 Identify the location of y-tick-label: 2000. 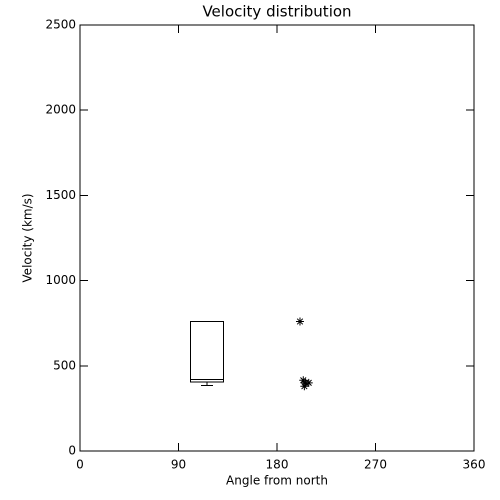
(60, 110).